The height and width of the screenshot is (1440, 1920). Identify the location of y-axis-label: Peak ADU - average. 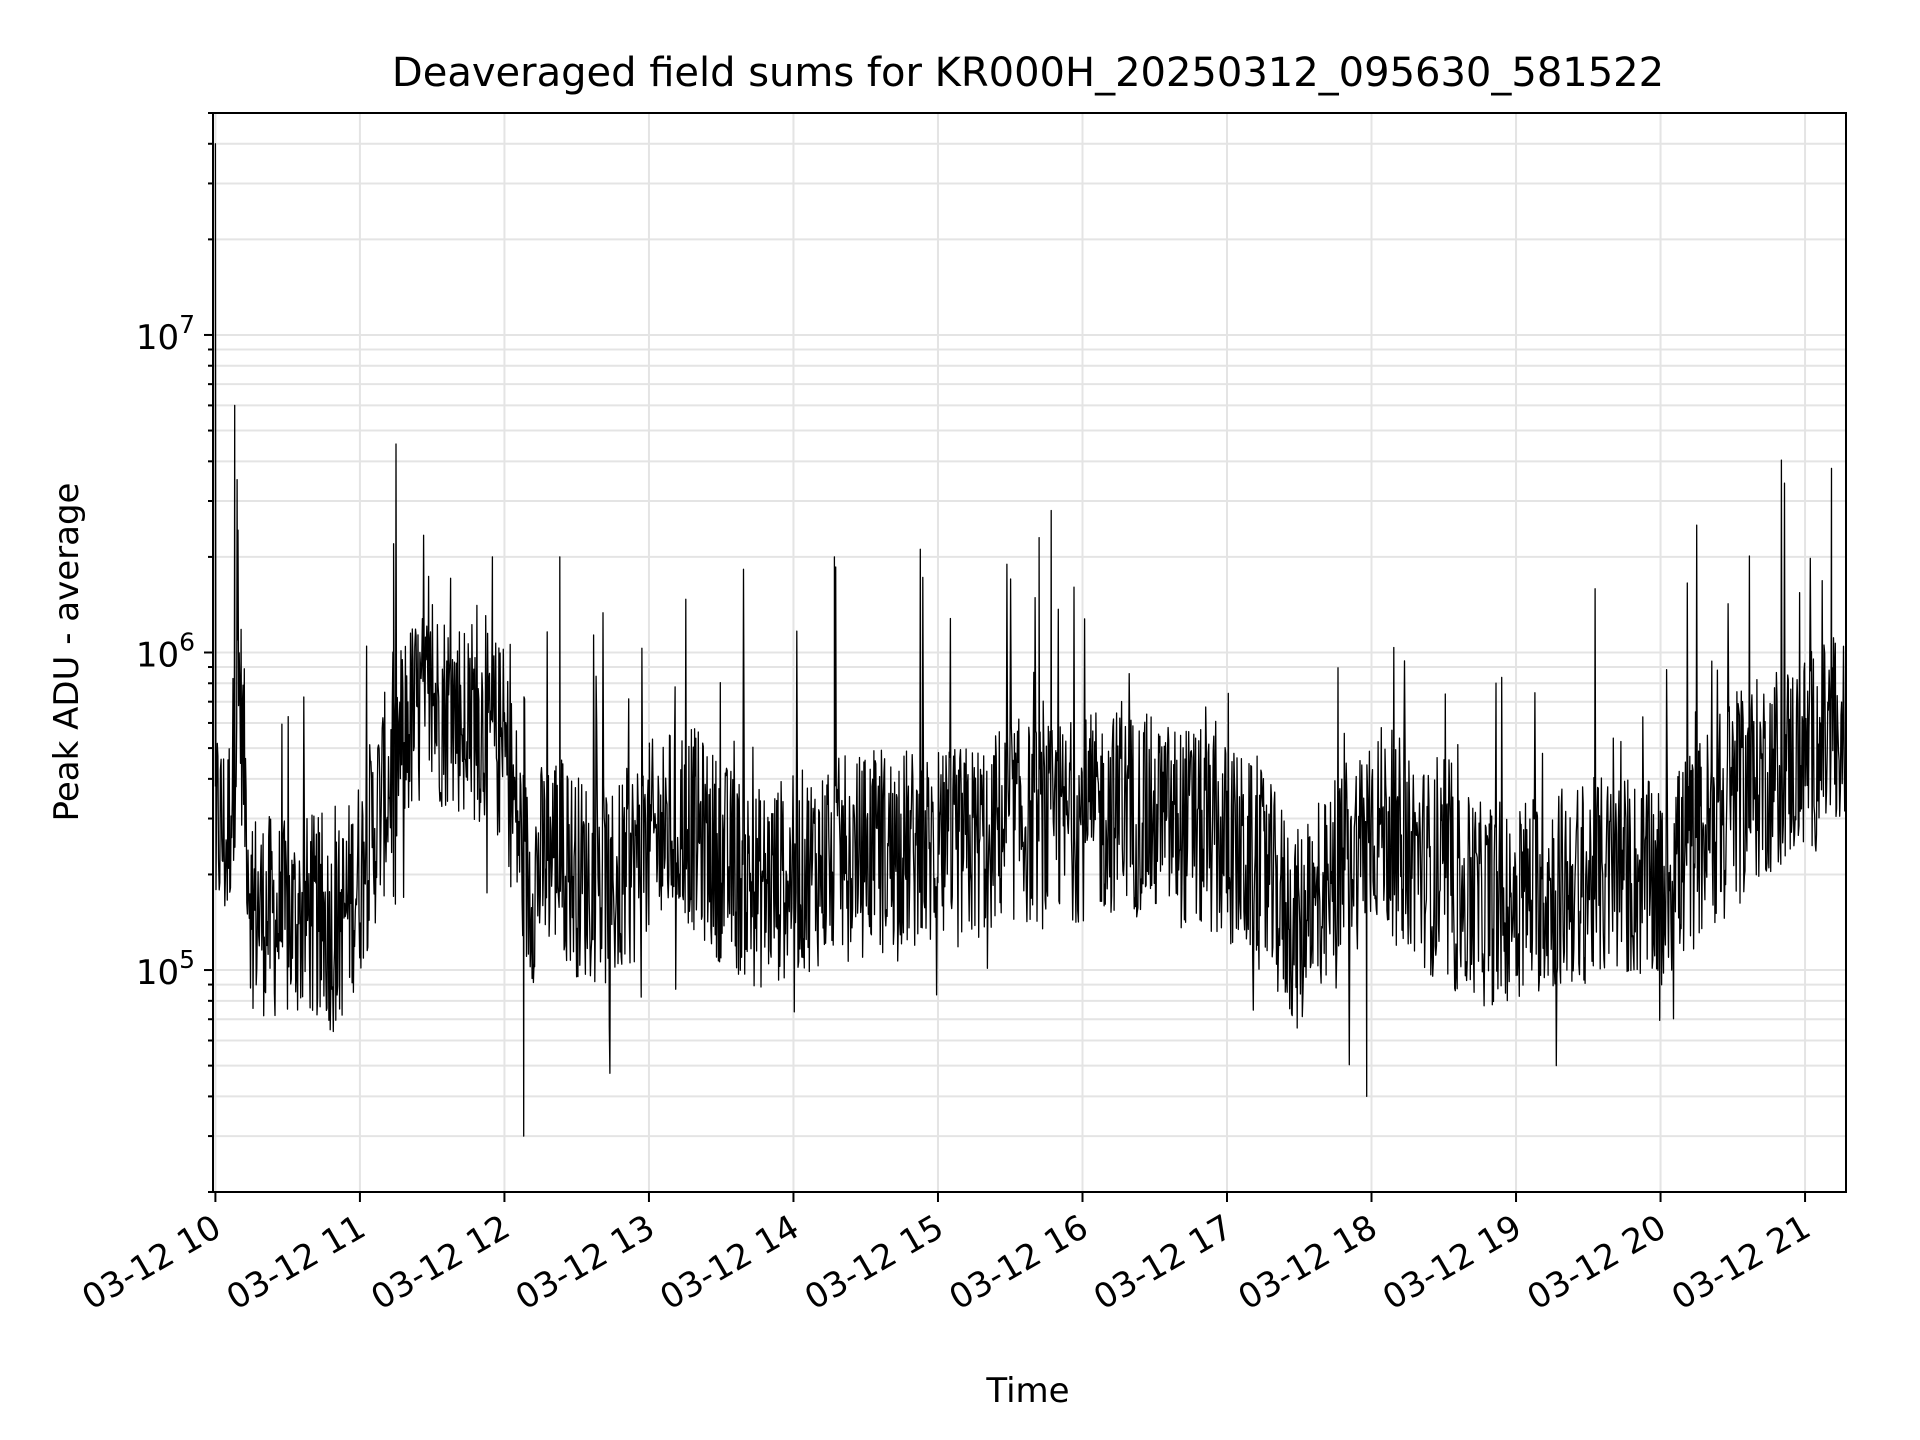
(67, 652).